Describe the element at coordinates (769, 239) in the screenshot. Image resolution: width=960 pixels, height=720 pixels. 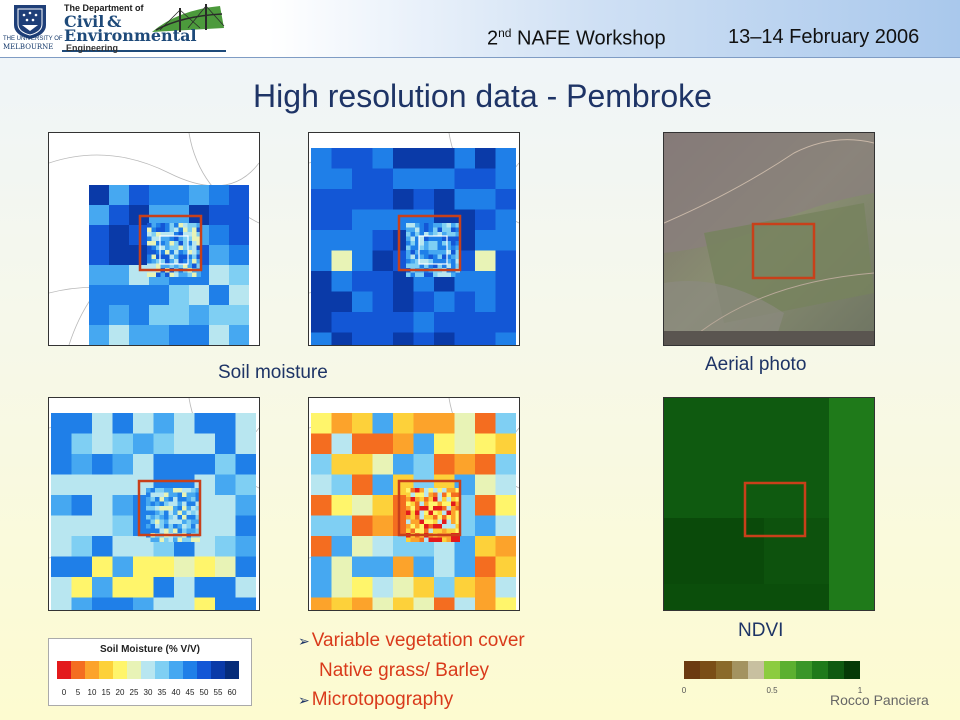
I see `aerial-photo` at that location.